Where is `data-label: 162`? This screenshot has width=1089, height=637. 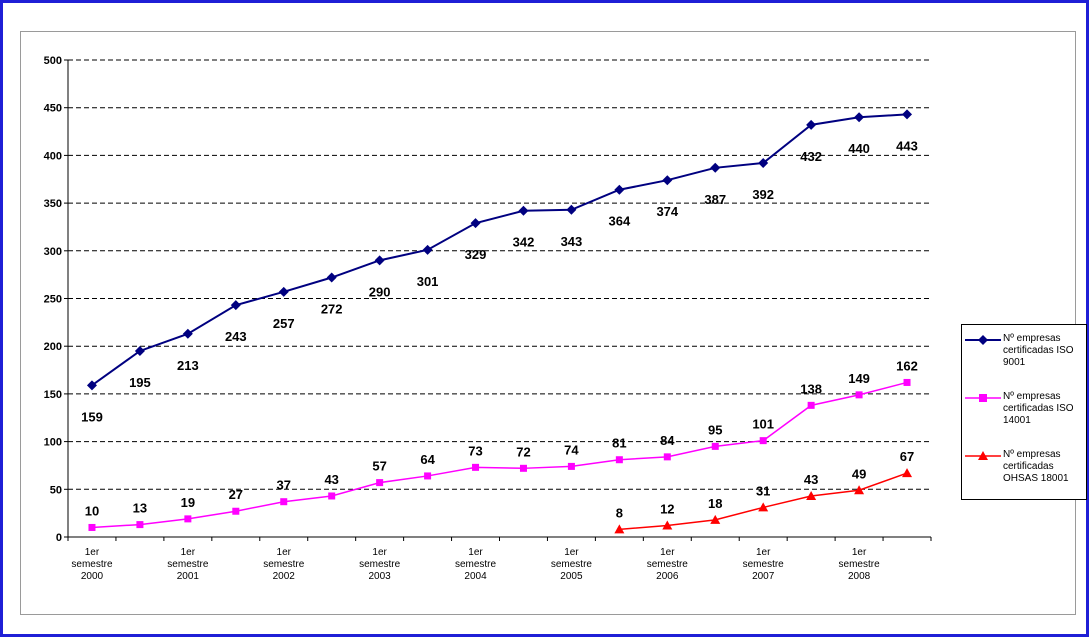 data-label: 162 is located at coordinates (907, 365).